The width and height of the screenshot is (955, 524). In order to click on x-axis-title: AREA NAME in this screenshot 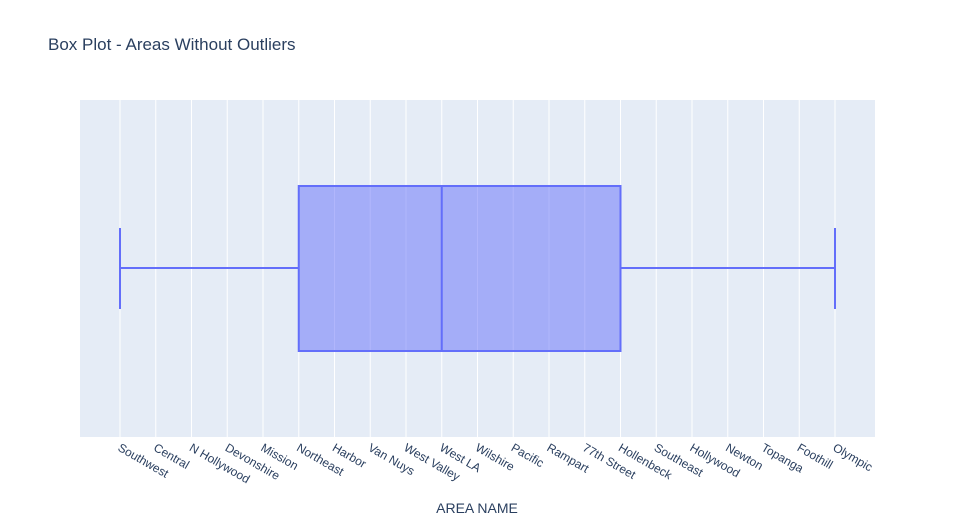, I will do `click(477, 508)`.